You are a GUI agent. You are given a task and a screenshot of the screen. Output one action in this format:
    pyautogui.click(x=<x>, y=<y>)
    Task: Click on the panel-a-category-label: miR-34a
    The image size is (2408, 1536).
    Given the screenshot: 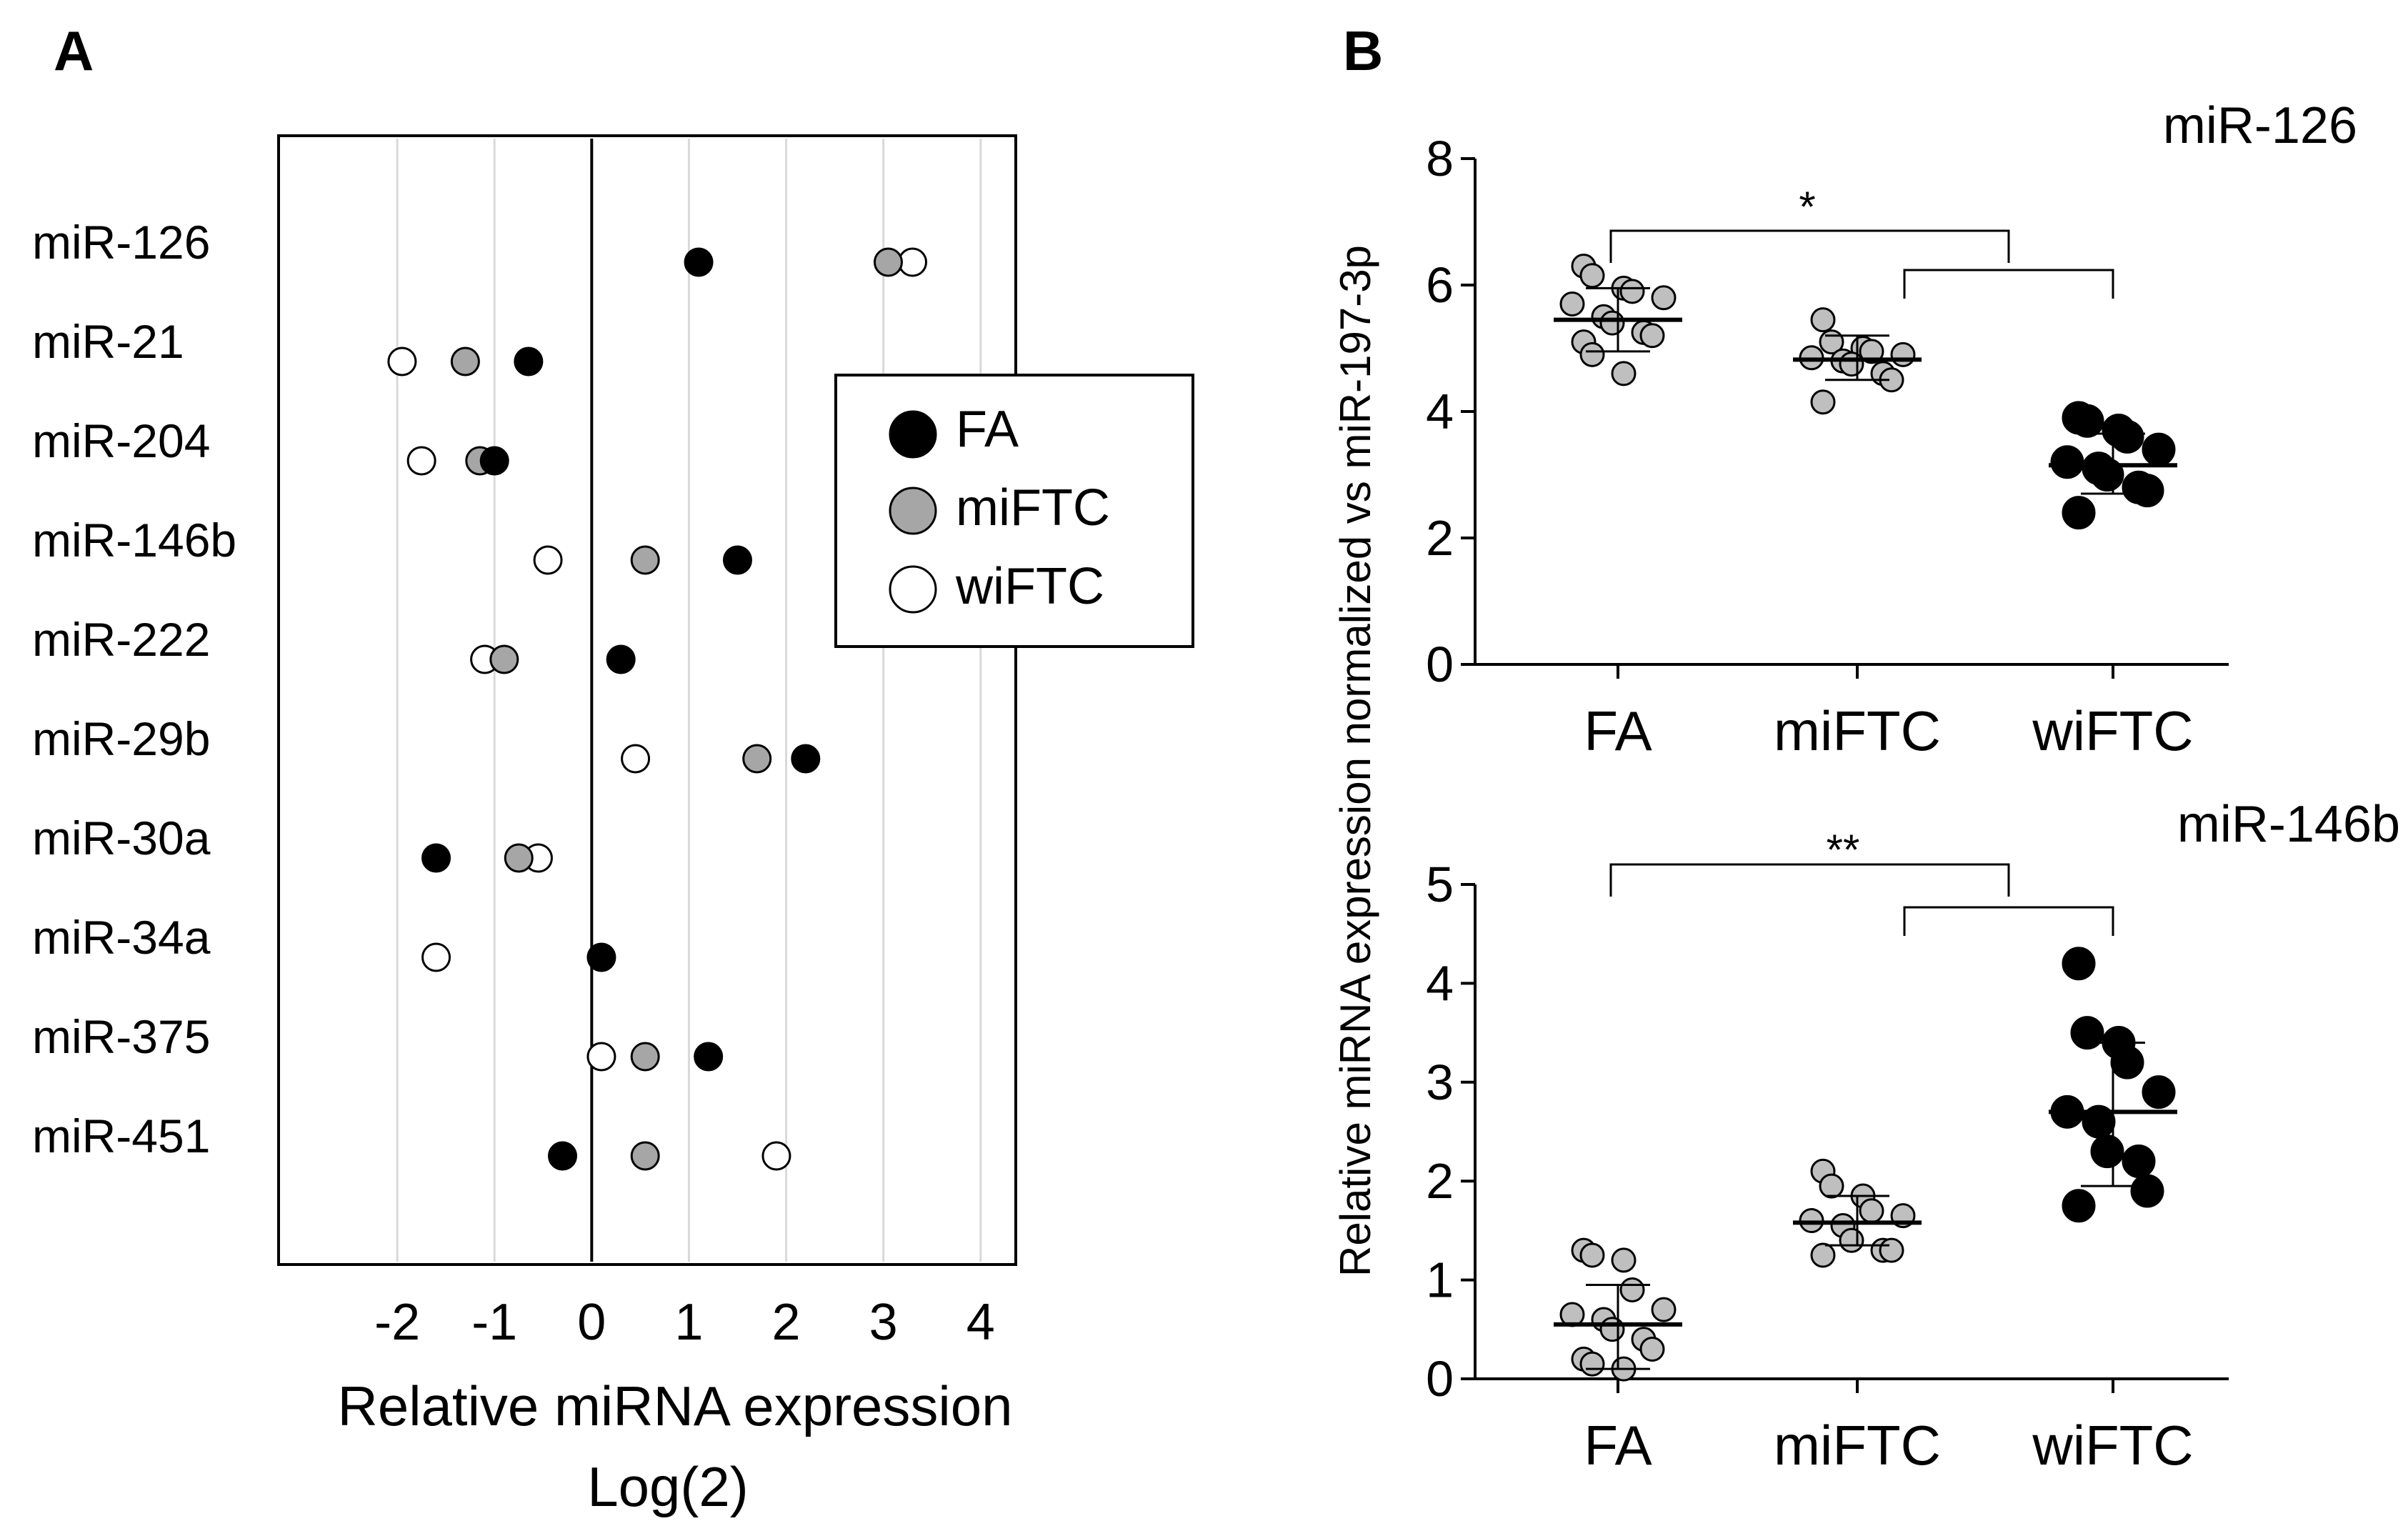 What is the action you would take?
    pyautogui.click(x=122, y=937)
    